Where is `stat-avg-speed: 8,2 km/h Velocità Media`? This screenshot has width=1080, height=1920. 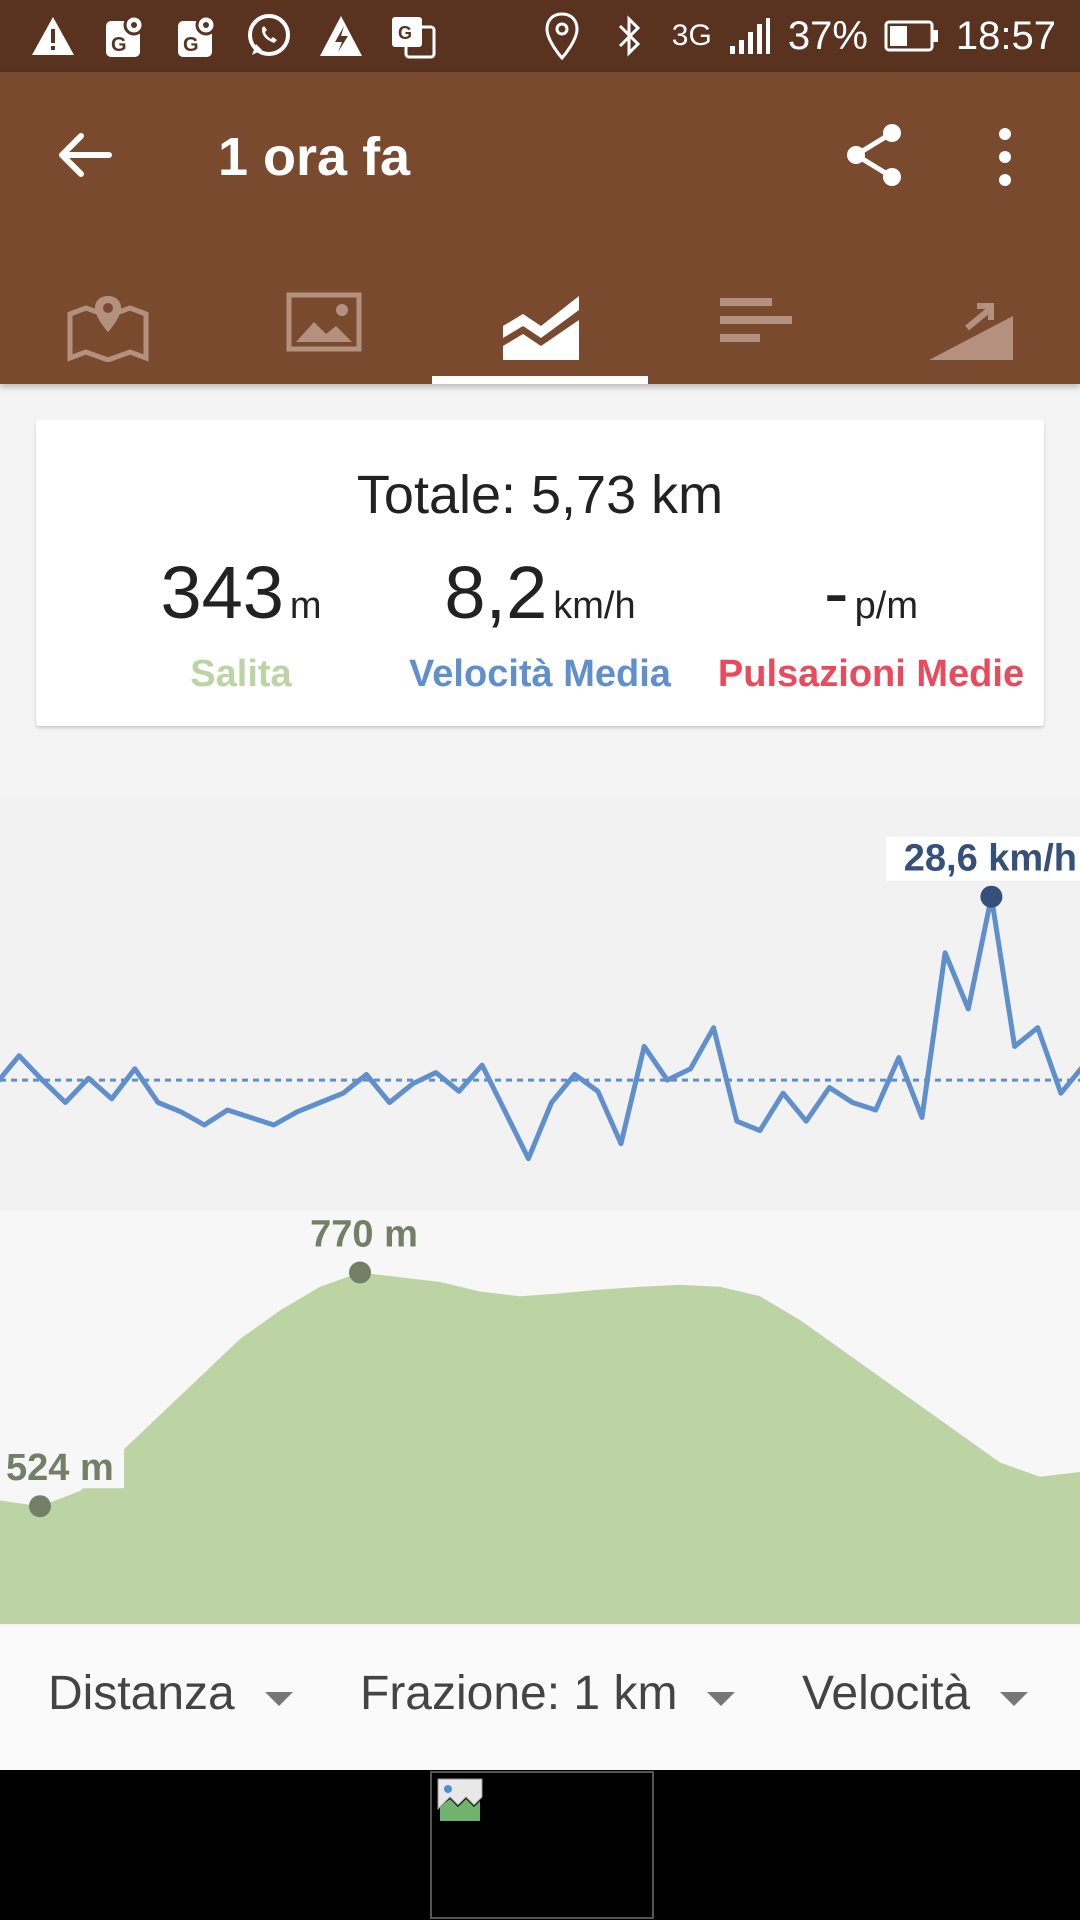
stat-avg-speed: 8,2 km/h Velocità Media is located at coordinates (540, 623).